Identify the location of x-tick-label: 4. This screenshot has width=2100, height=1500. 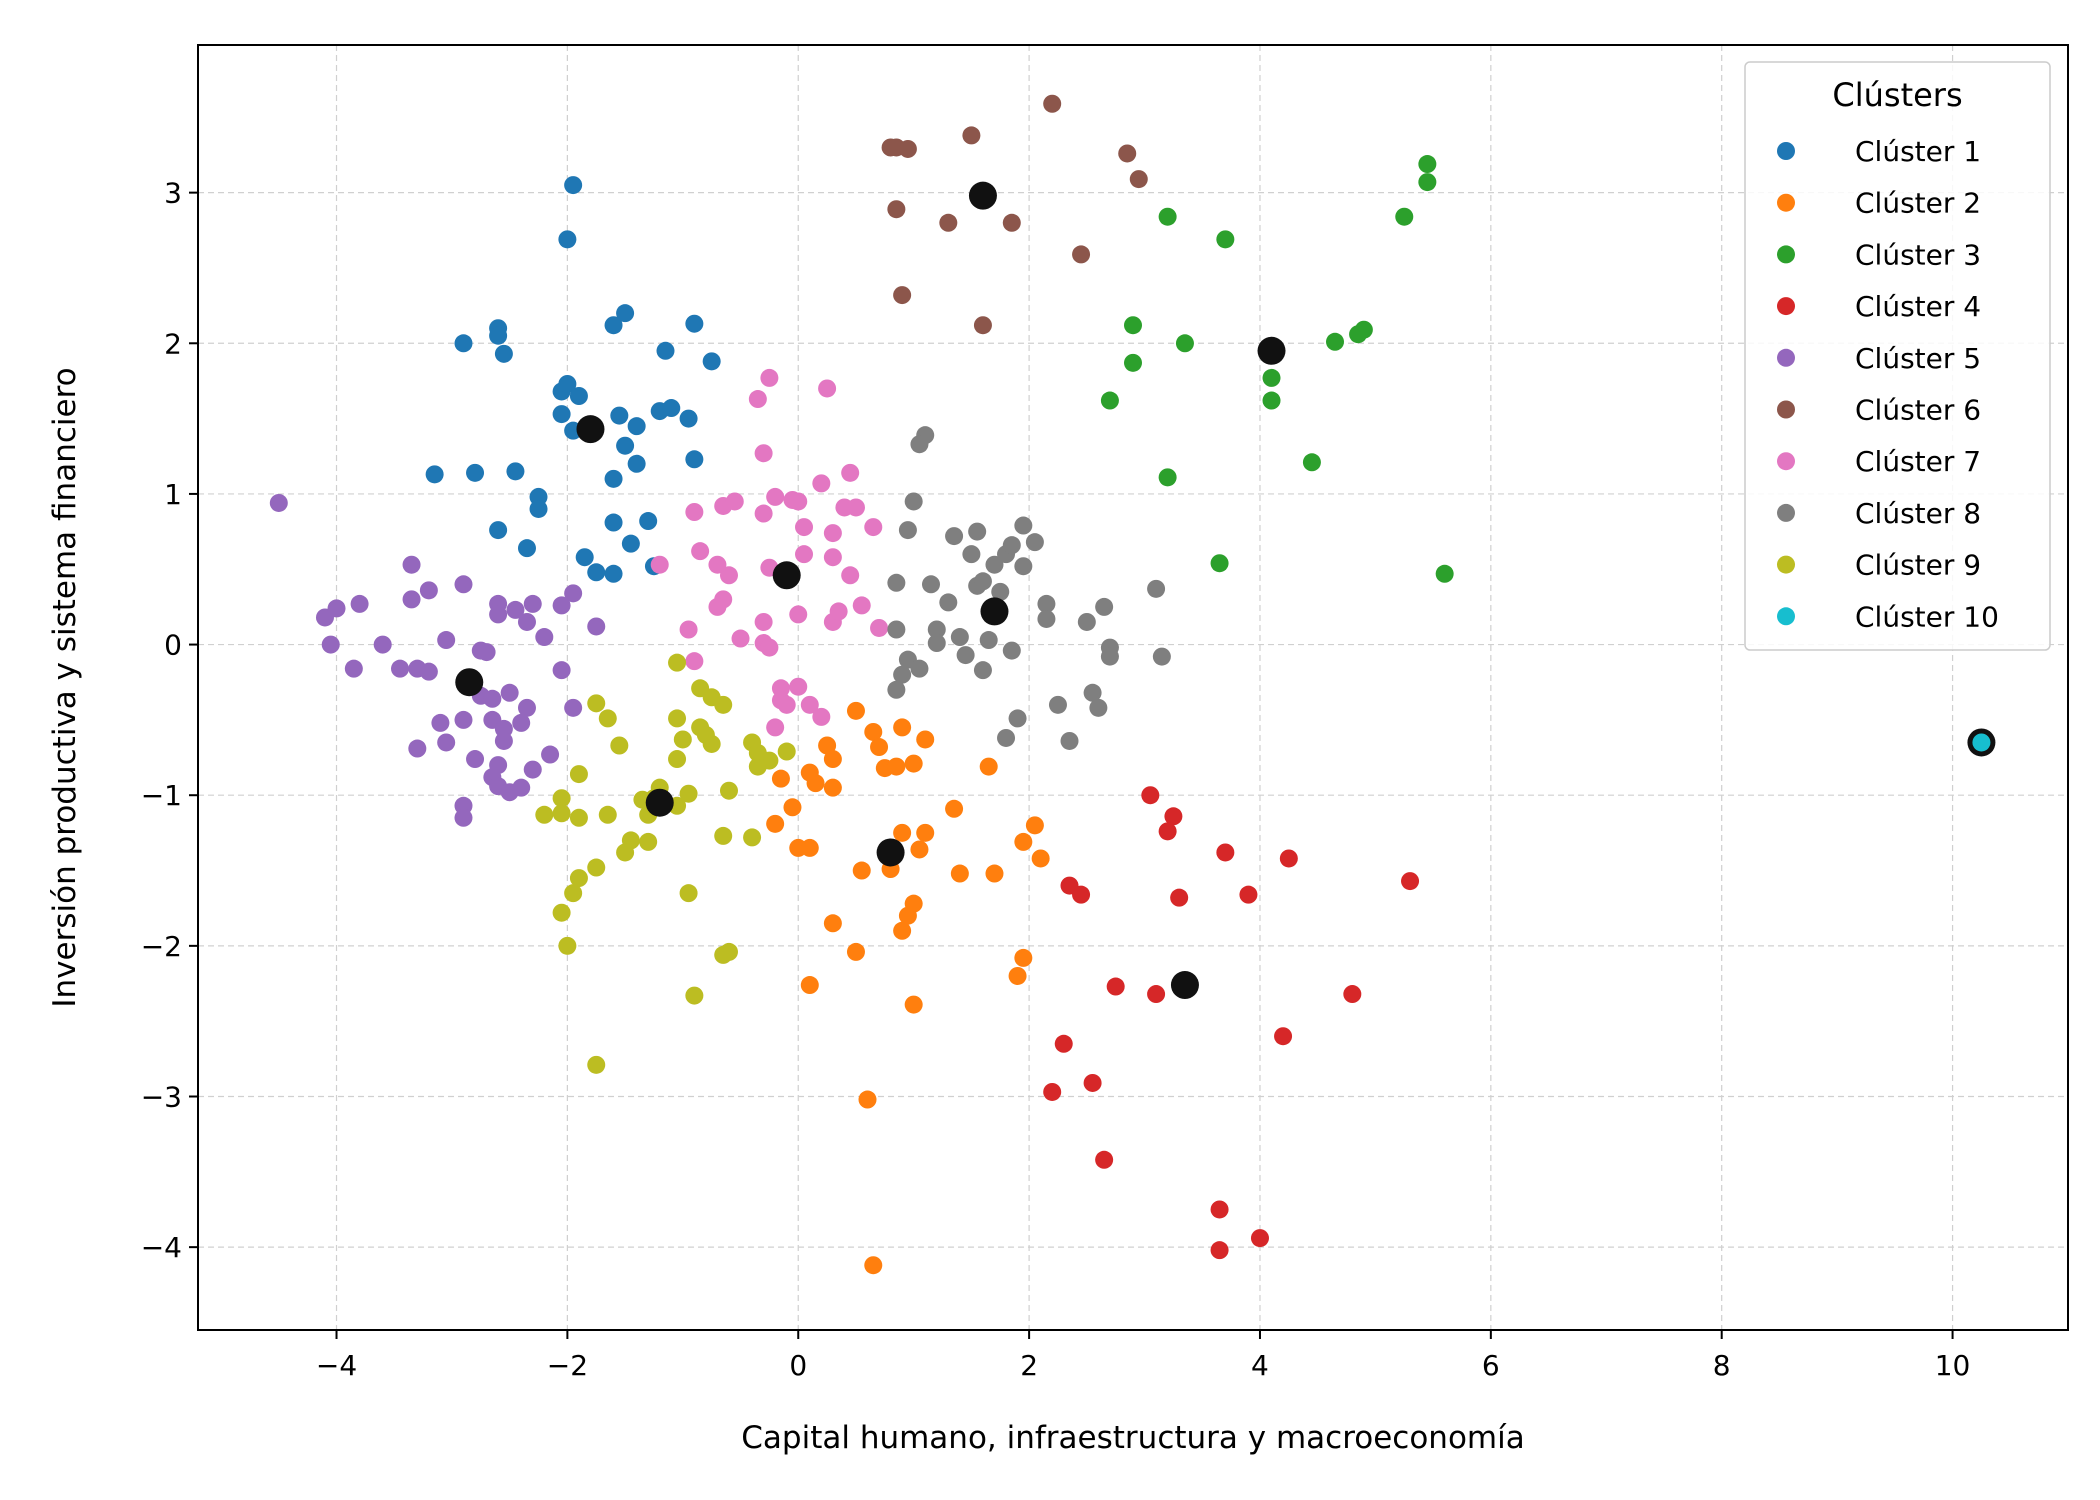
(1260, 1365).